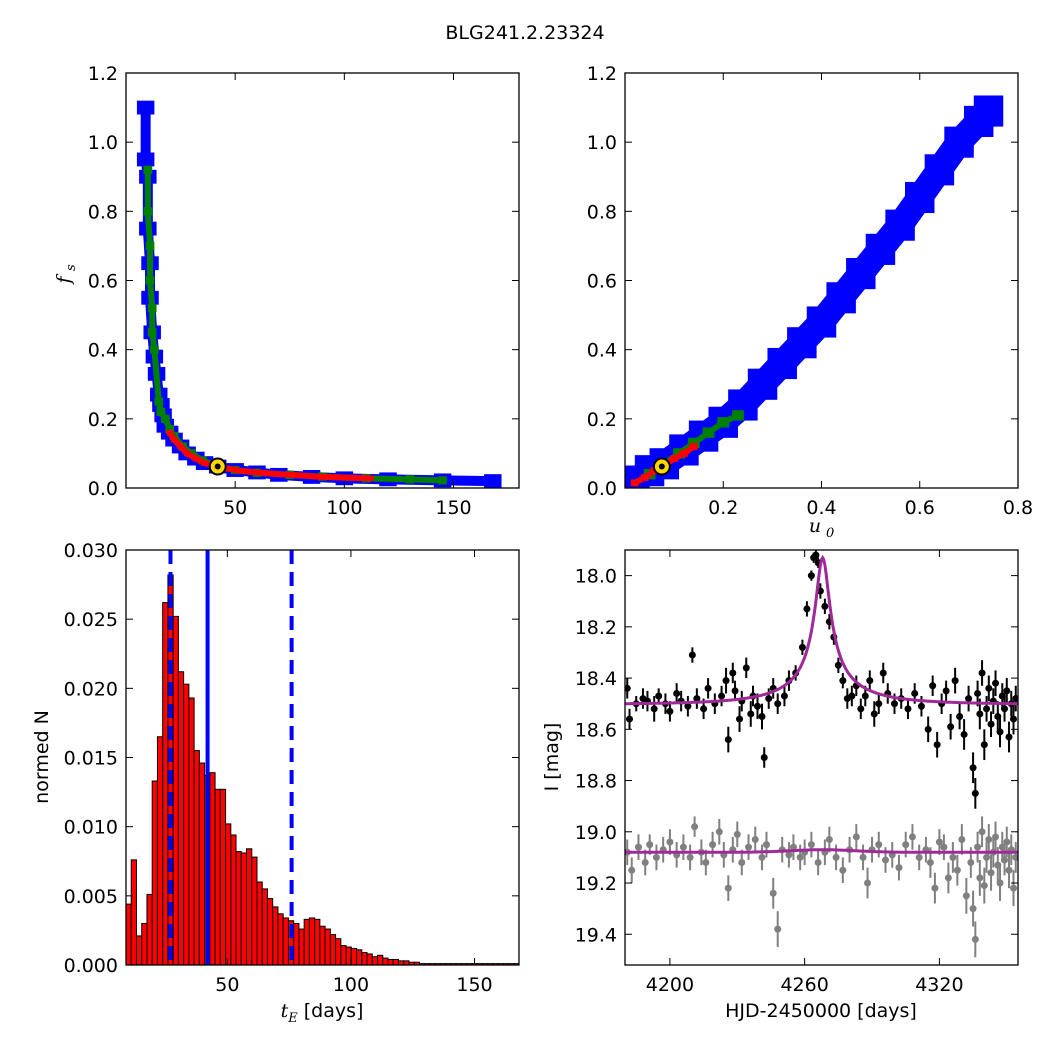  I want to click on x-axis-label: tE [days], so click(322, 1013).